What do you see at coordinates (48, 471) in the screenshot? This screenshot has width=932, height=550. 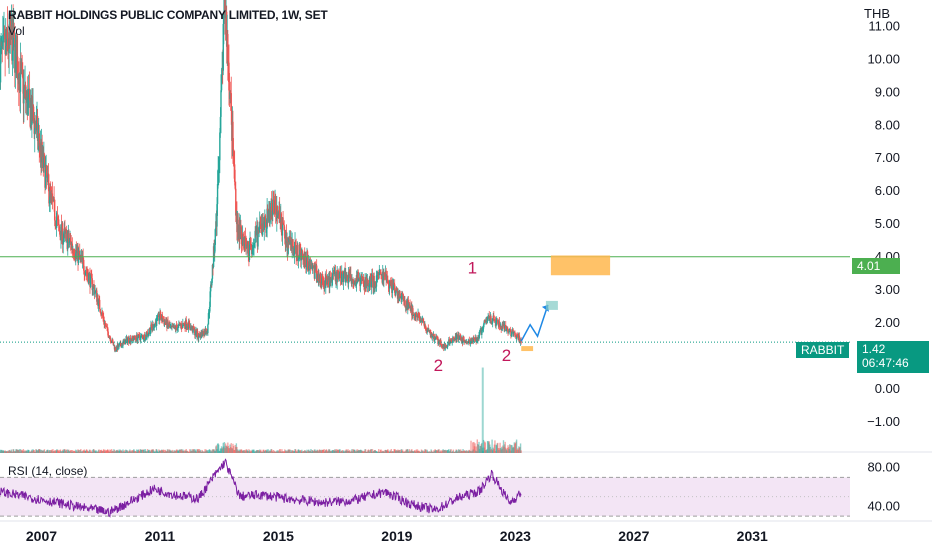 I see `rsi-indicator-label: RSI (14, close)` at bounding box center [48, 471].